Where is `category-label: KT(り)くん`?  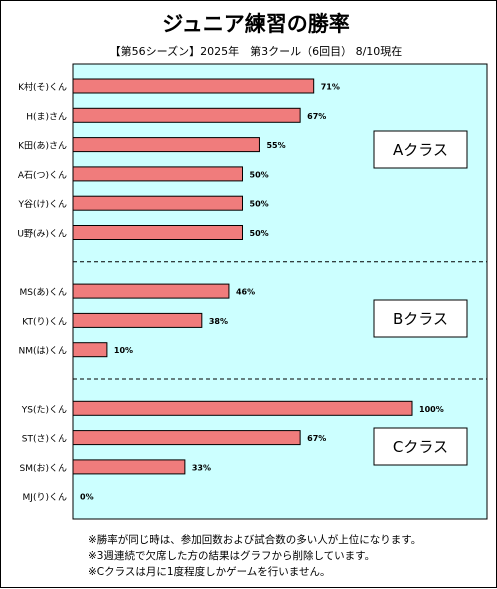
category-label: KT(り)くん is located at coordinates (44, 321).